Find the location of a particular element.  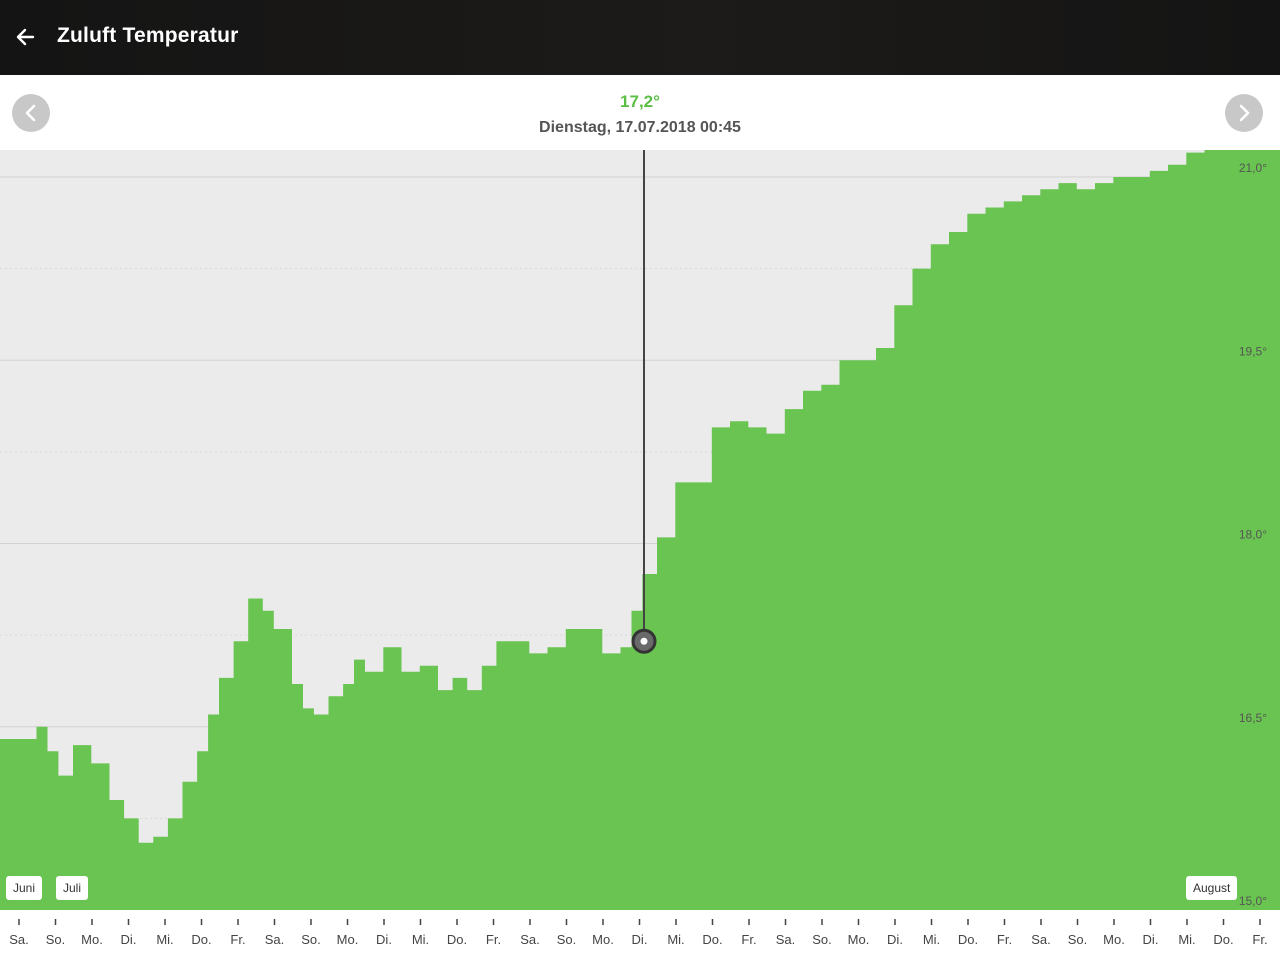

y-tick-label: 16,5° is located at coordinates (1253, 718).